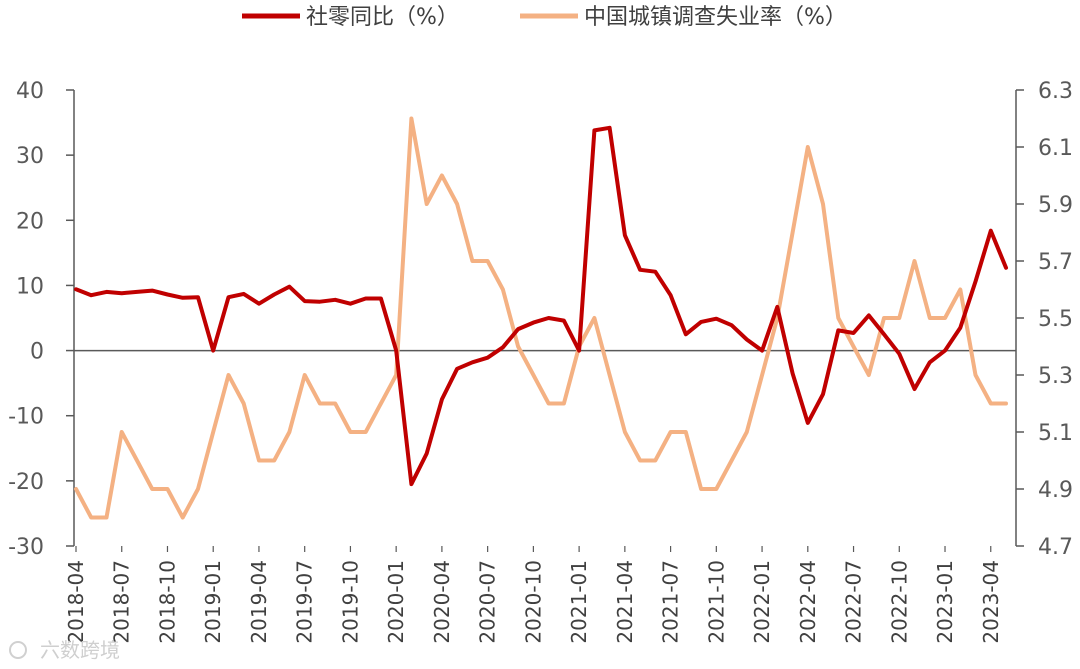  What do you see at coordinates (30, 156) in the screenshot?
I see `left-tick-label: 30` at bounding box center [30, 156].